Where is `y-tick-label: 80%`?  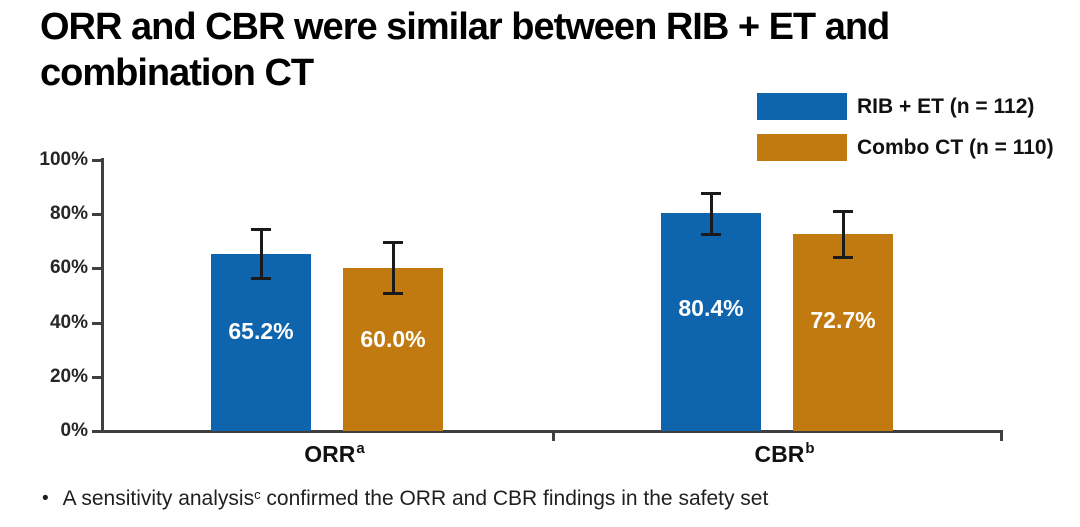
y-tick-label: 80% is located at coordinates (68, 214).